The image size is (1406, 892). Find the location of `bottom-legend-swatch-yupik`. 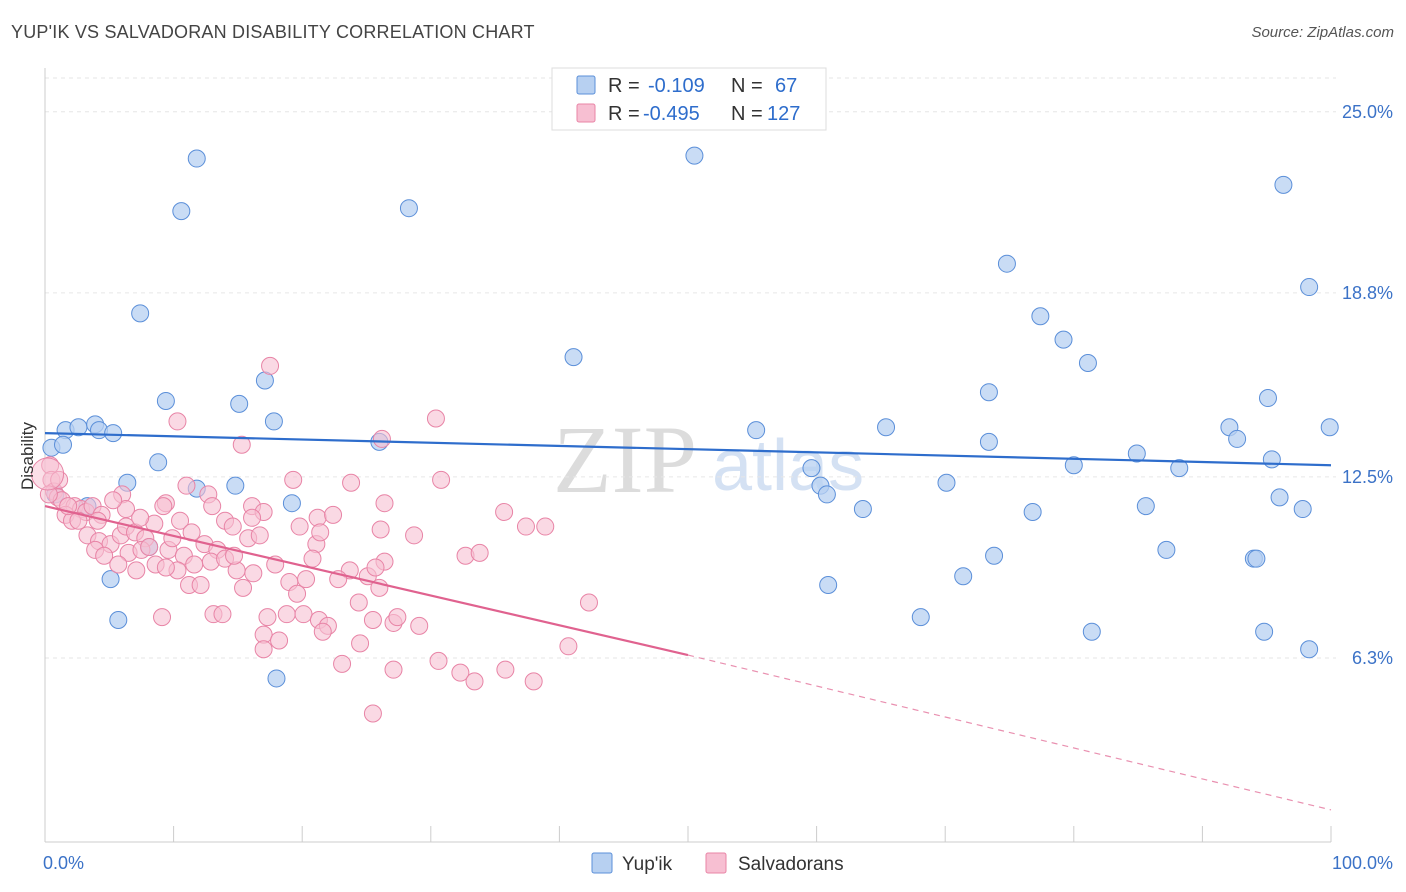

bottom-legend-swatch-yupik is located at coordinates (602, 863).